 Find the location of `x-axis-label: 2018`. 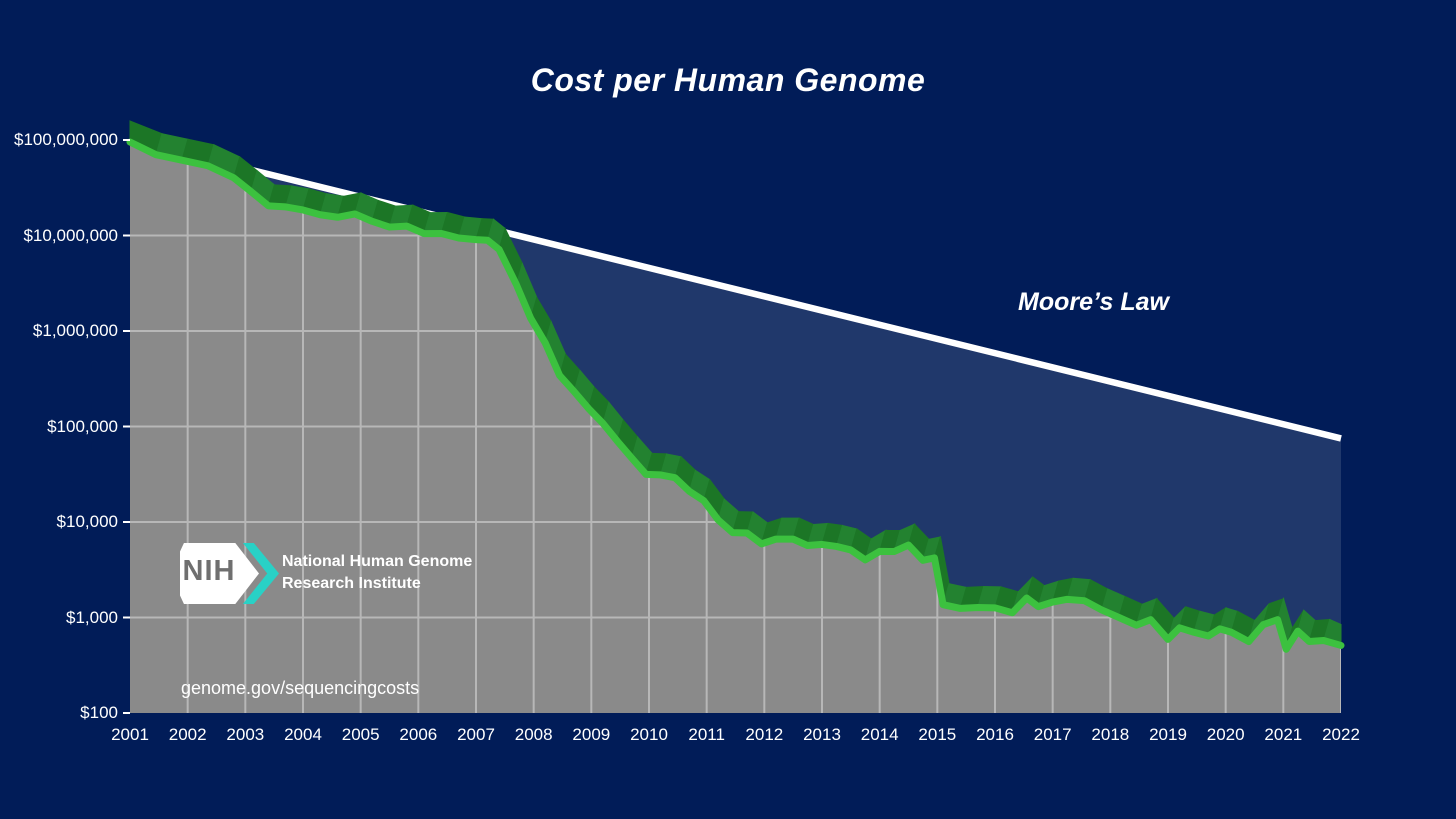

x-axis-label: 2018 is located at coordinates (1110, 734).